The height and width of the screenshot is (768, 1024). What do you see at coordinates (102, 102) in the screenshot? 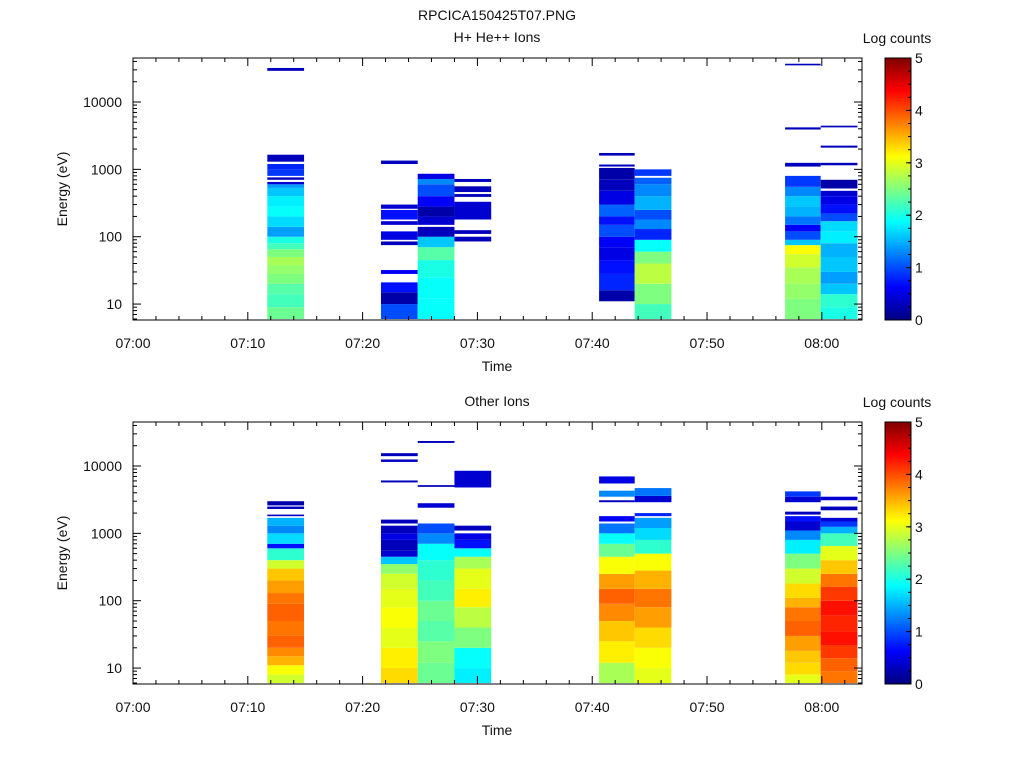
I see `y-tick-label: 10000` at bounding box center [102, 102].